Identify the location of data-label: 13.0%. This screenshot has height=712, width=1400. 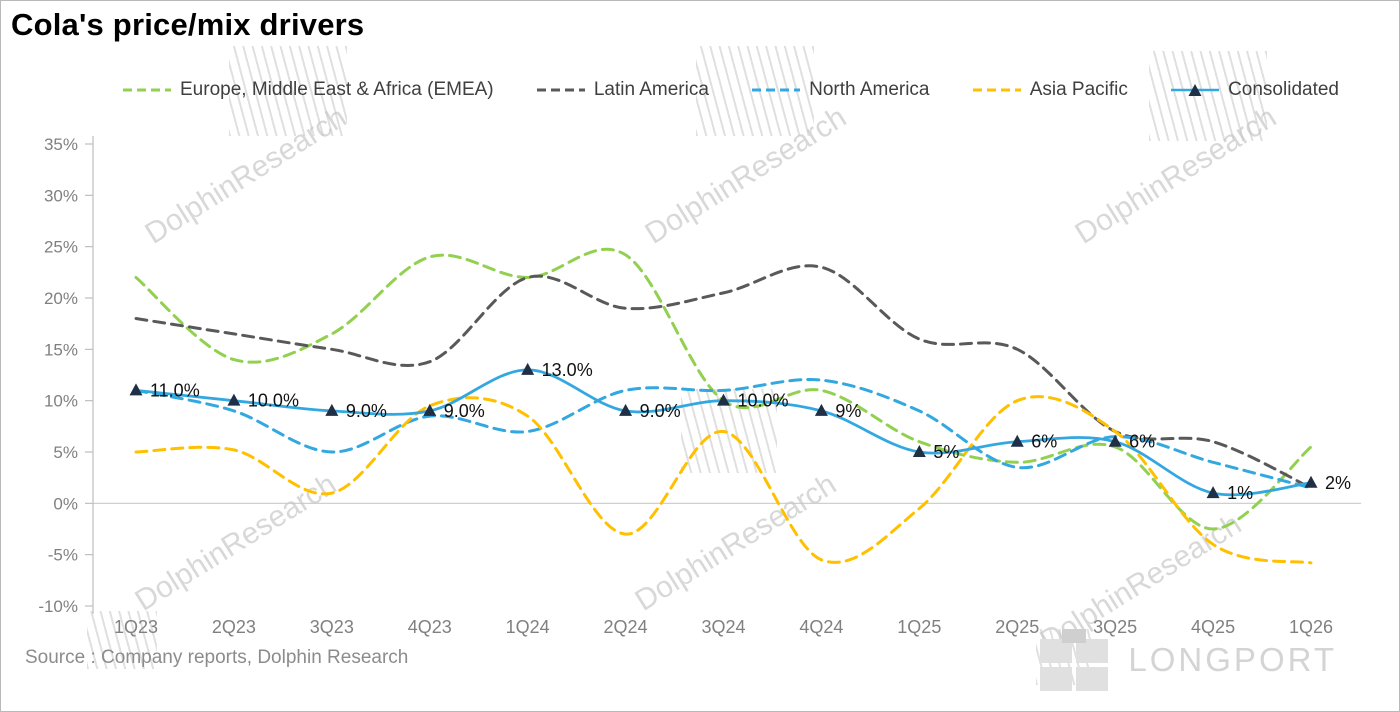
(567, 370).